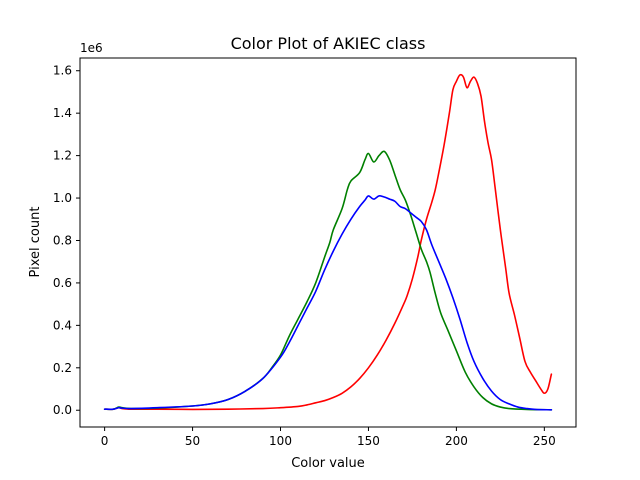  Describe the element at coordinates (62, 240) in the screenshot. I see `y-tick-label: 0.8` at that location.